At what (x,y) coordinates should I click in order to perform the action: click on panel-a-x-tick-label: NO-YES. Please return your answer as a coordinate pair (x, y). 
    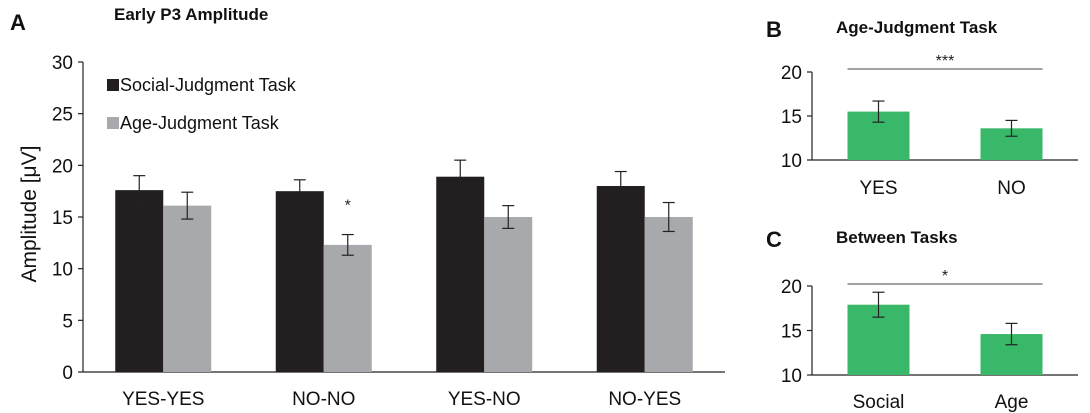
    Looking at the image, I should click on (644, 399).